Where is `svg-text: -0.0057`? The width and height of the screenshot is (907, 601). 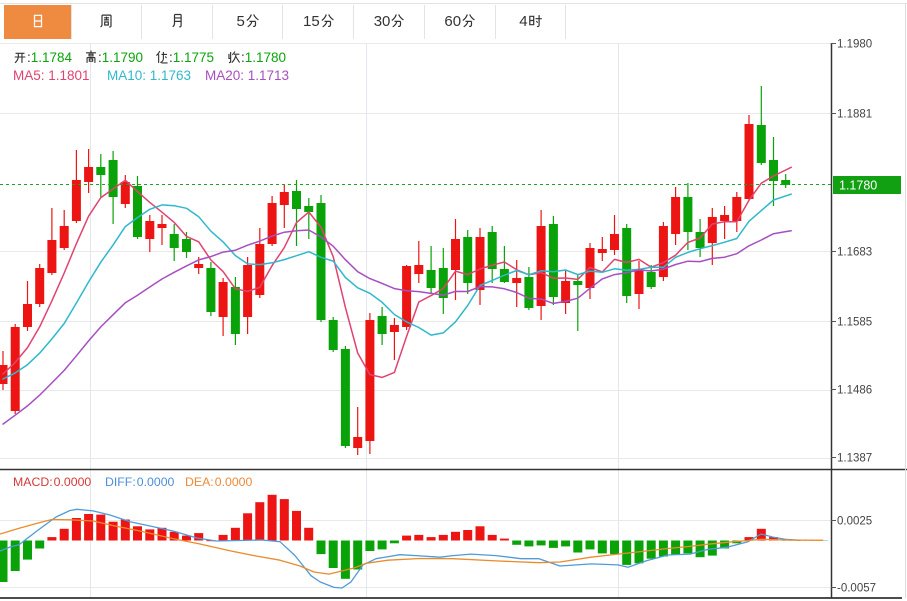
svg-text: -0.0057 is located at coordinates (856, 589).